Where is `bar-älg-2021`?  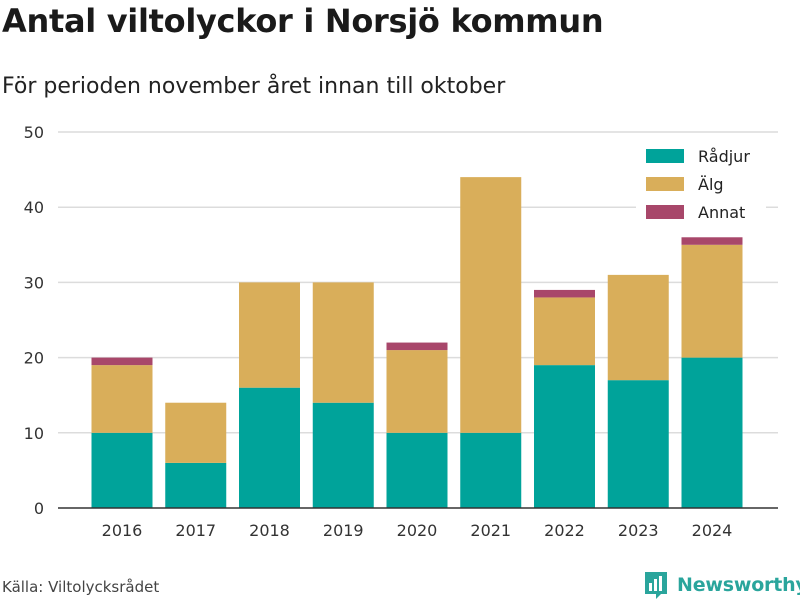
bar-älg-2021 is located at coordinates (491, 305).